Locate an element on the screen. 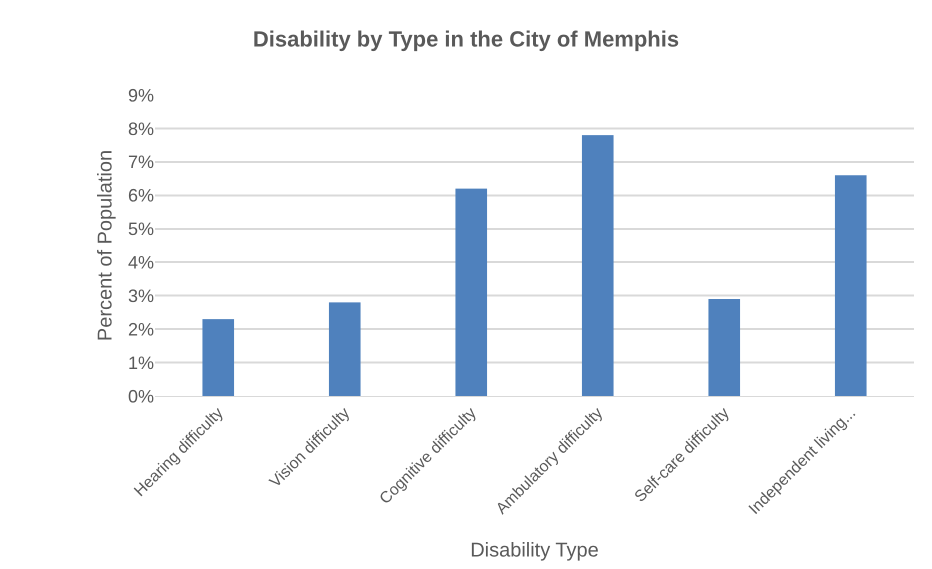 This screenshot has height=569, width=932. y-tick-label: 4% is located at coordinates (141, 262).